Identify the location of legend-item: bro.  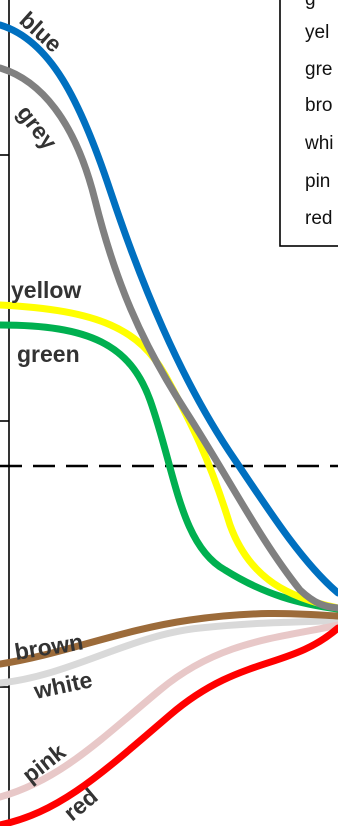
(318, 105).